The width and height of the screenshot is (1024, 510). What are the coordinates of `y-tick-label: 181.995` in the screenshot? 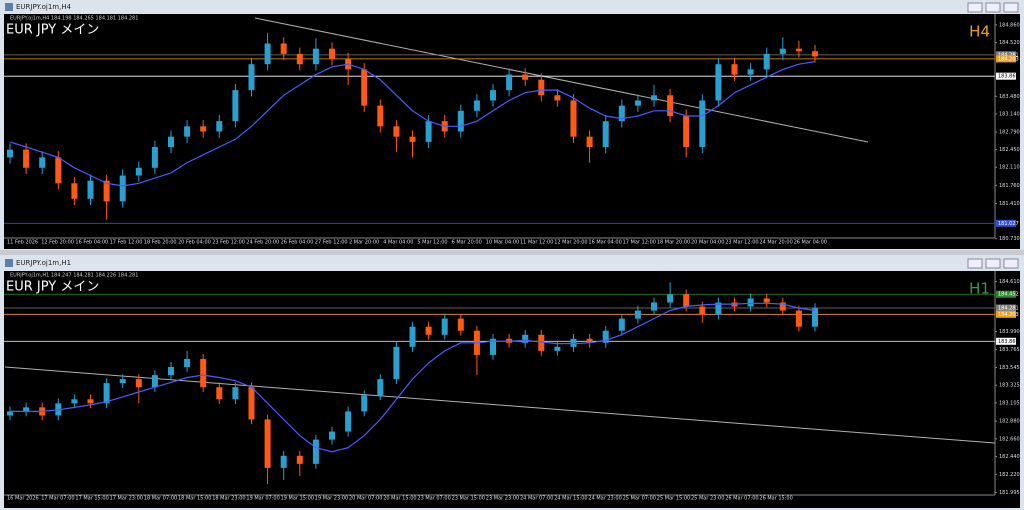 It's located at (1009, 493).